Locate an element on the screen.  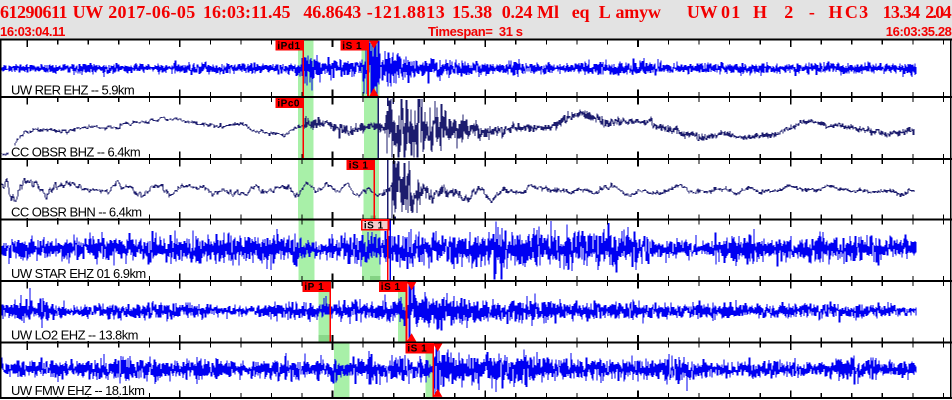
svg-text: UW STAR EHZ 01 6.9km is located at coordinates (78, 273).